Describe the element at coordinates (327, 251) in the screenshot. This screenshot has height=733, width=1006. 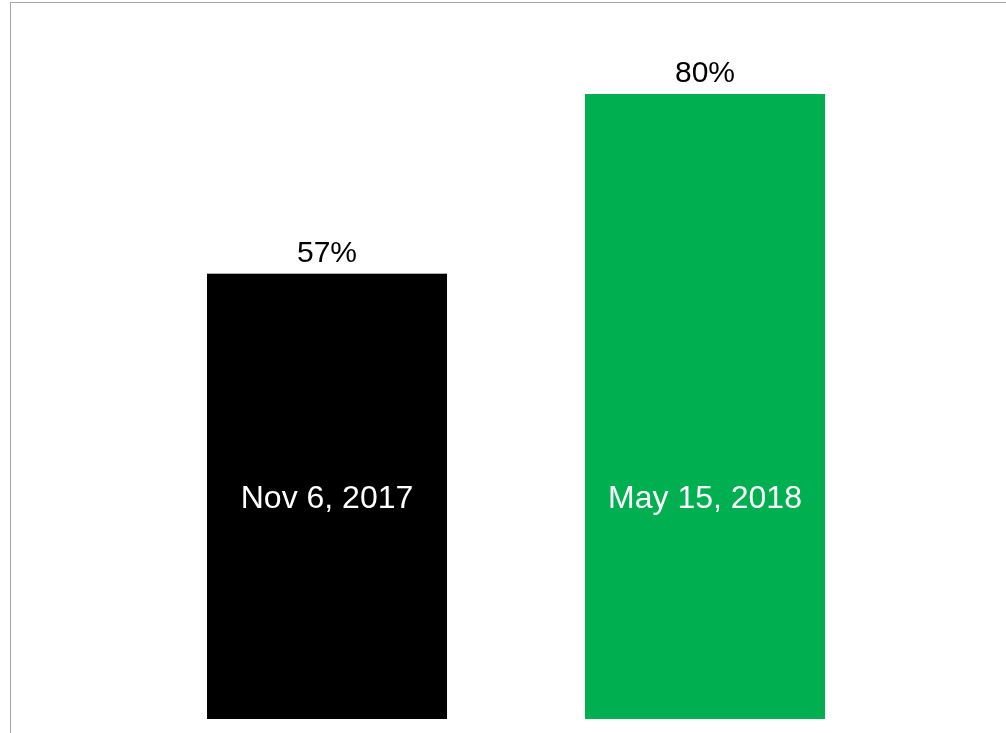
I see `data-label: 57%` at that location.